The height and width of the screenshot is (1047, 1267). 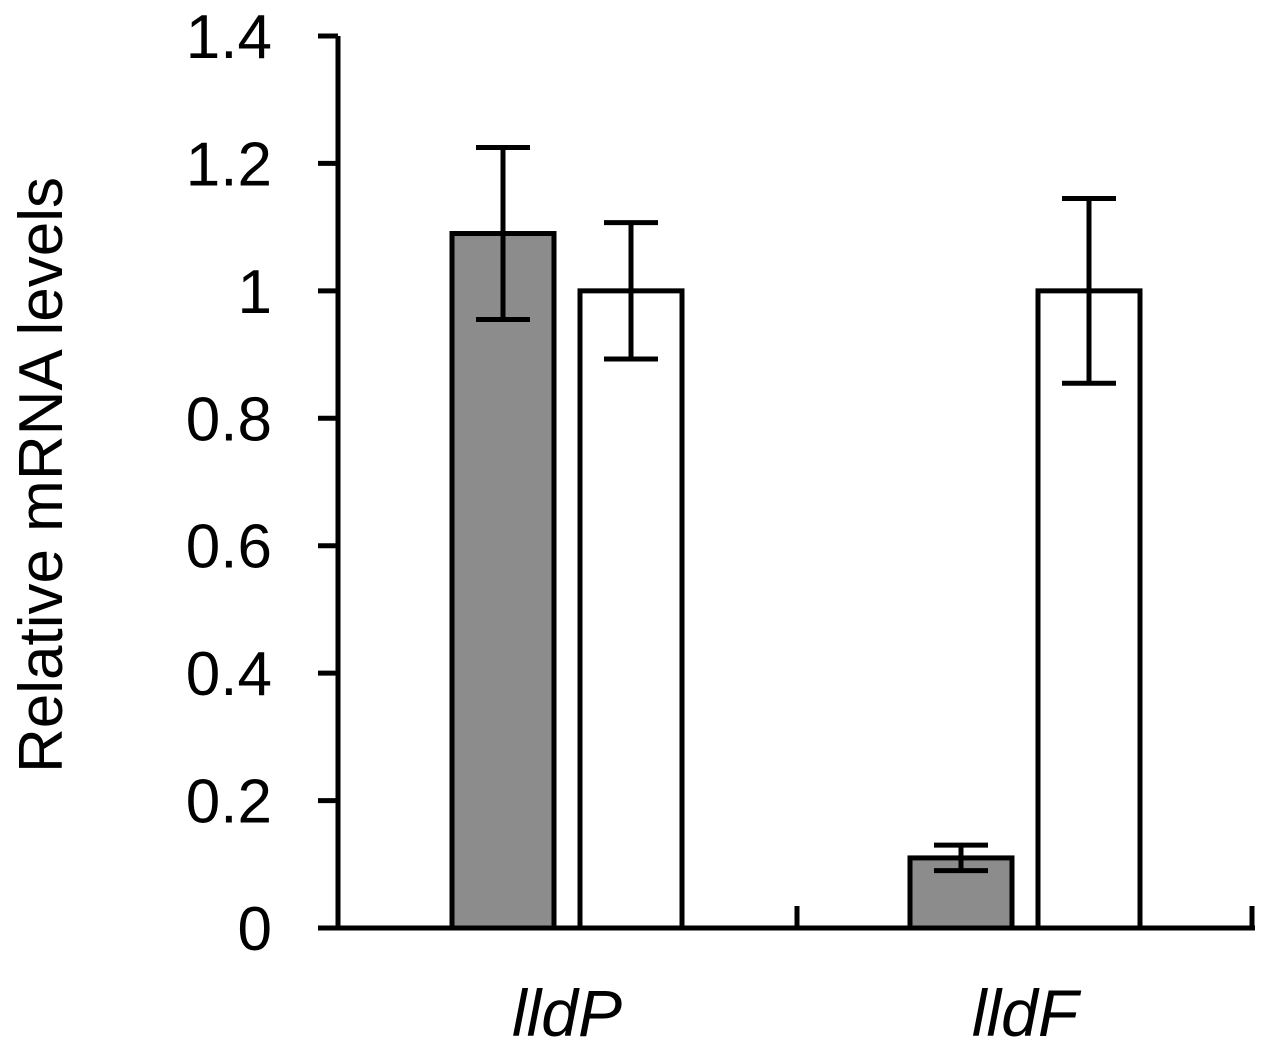 What do you see at coordinates (229, 164) in the screenshot?
I see `y-tick-label-6: 1.2` at bounding box center [229, 164].